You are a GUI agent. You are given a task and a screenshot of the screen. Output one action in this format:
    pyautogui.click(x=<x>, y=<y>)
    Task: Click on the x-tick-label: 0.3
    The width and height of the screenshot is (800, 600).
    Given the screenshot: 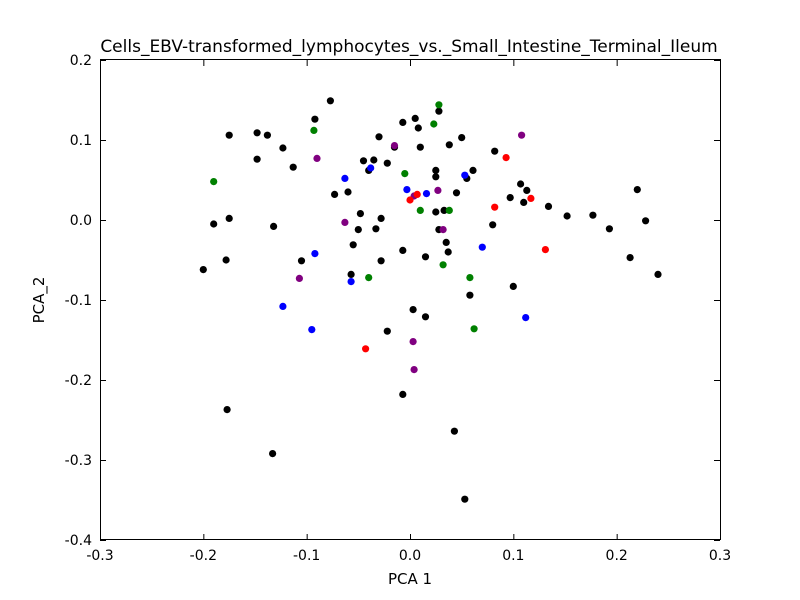 What is the action you would take?
    pyautogui.click(x=720, y=556)
    